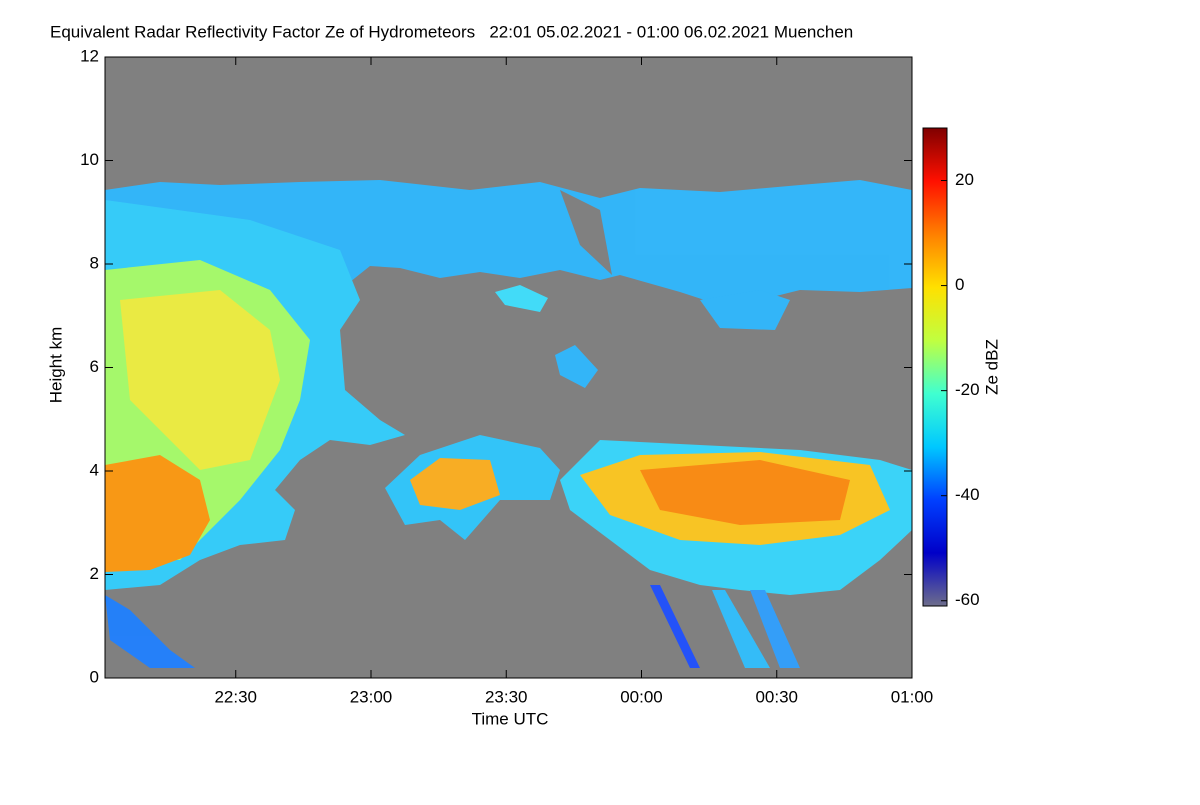 The image size is (1200, 805). What do you see at coordinates (991, 367) in the screenshot?
I see `colorbar-label: Ze dBZ` at bounding box center [991, 367].